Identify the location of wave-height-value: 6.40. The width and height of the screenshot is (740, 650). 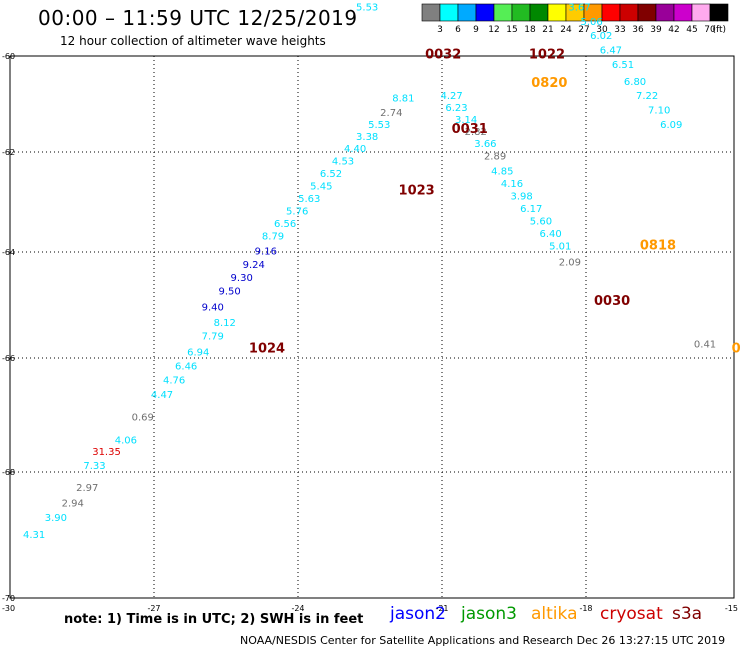
(550, 234).